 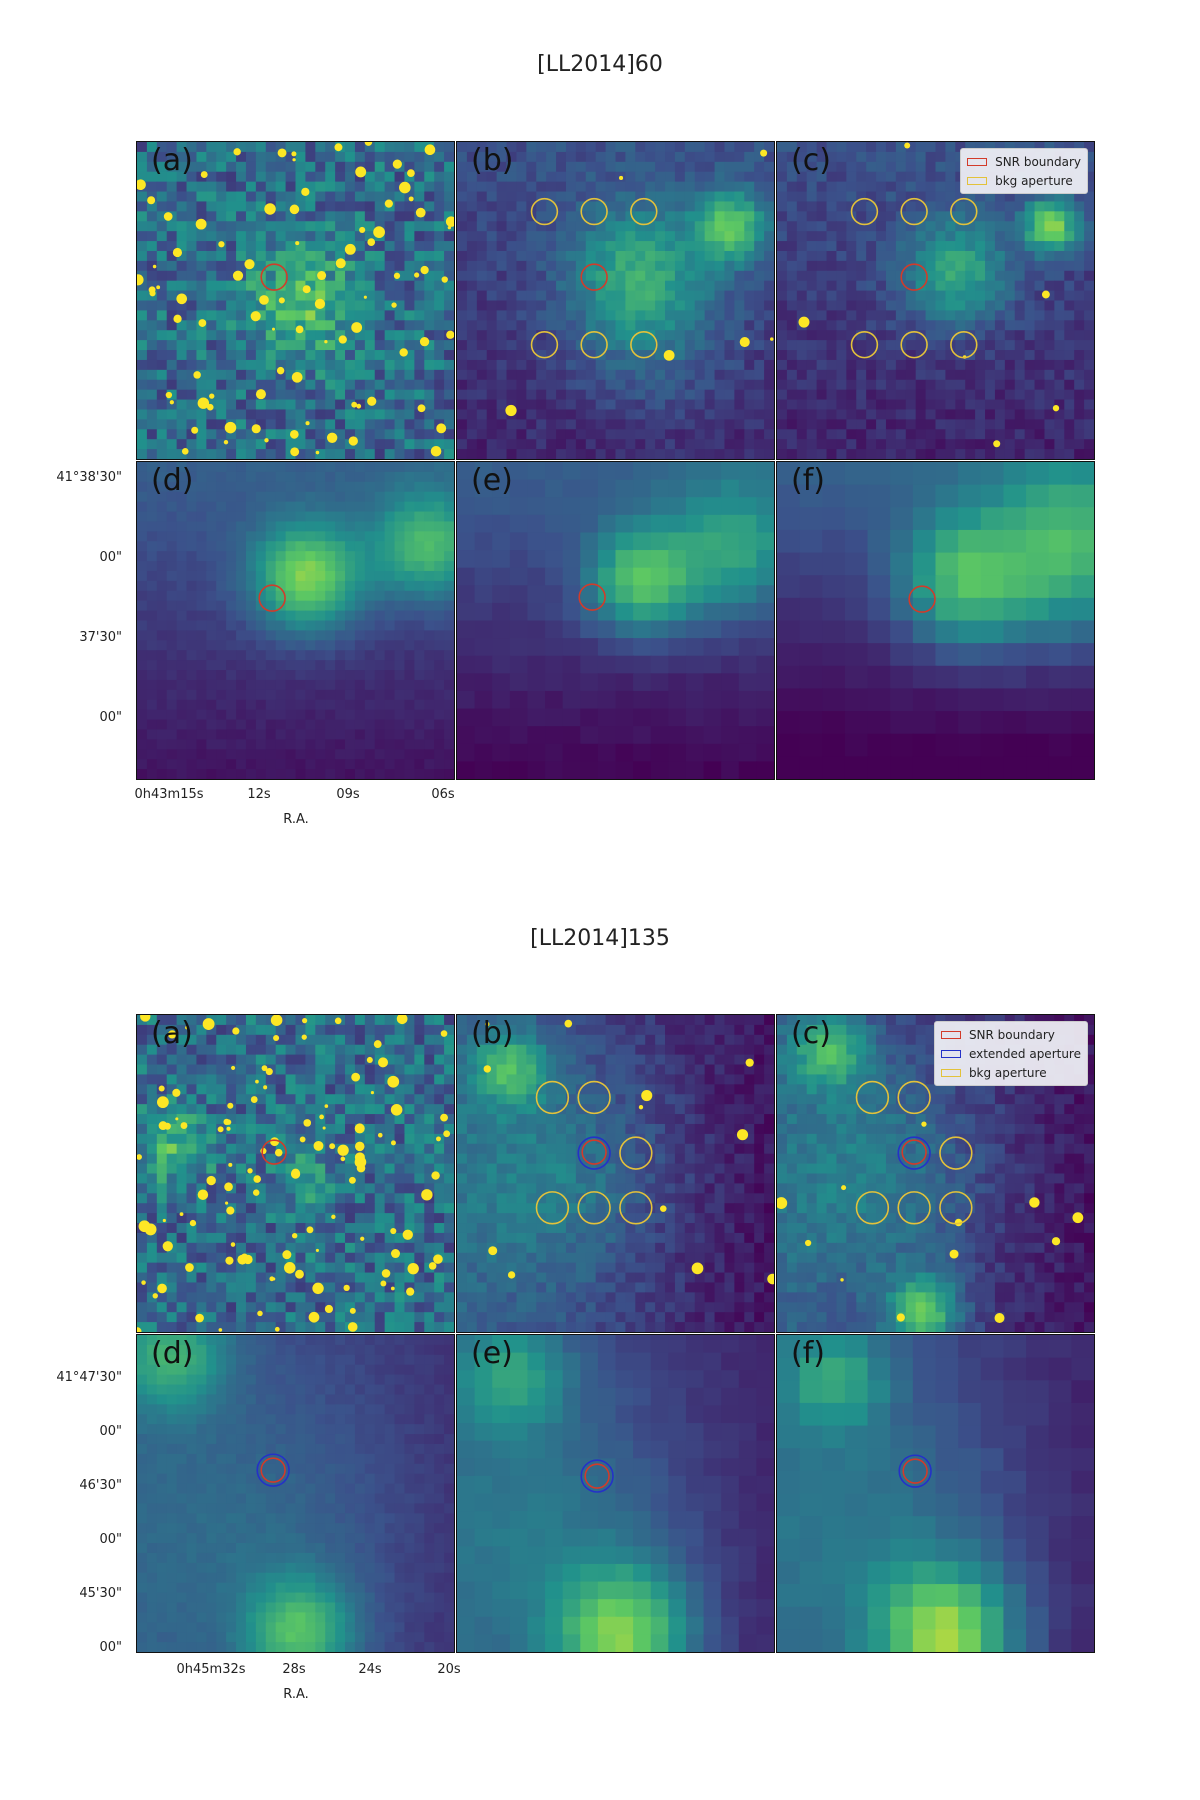 I want to click on panel-label: (f), so click(x=808, y=480).